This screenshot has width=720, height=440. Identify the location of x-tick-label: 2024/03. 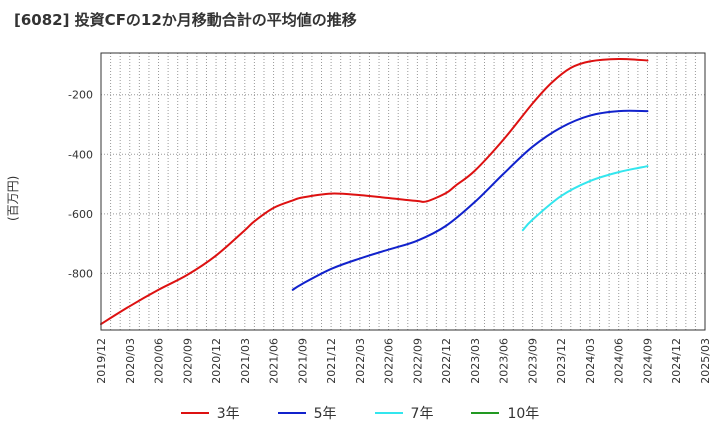
(590, 361).